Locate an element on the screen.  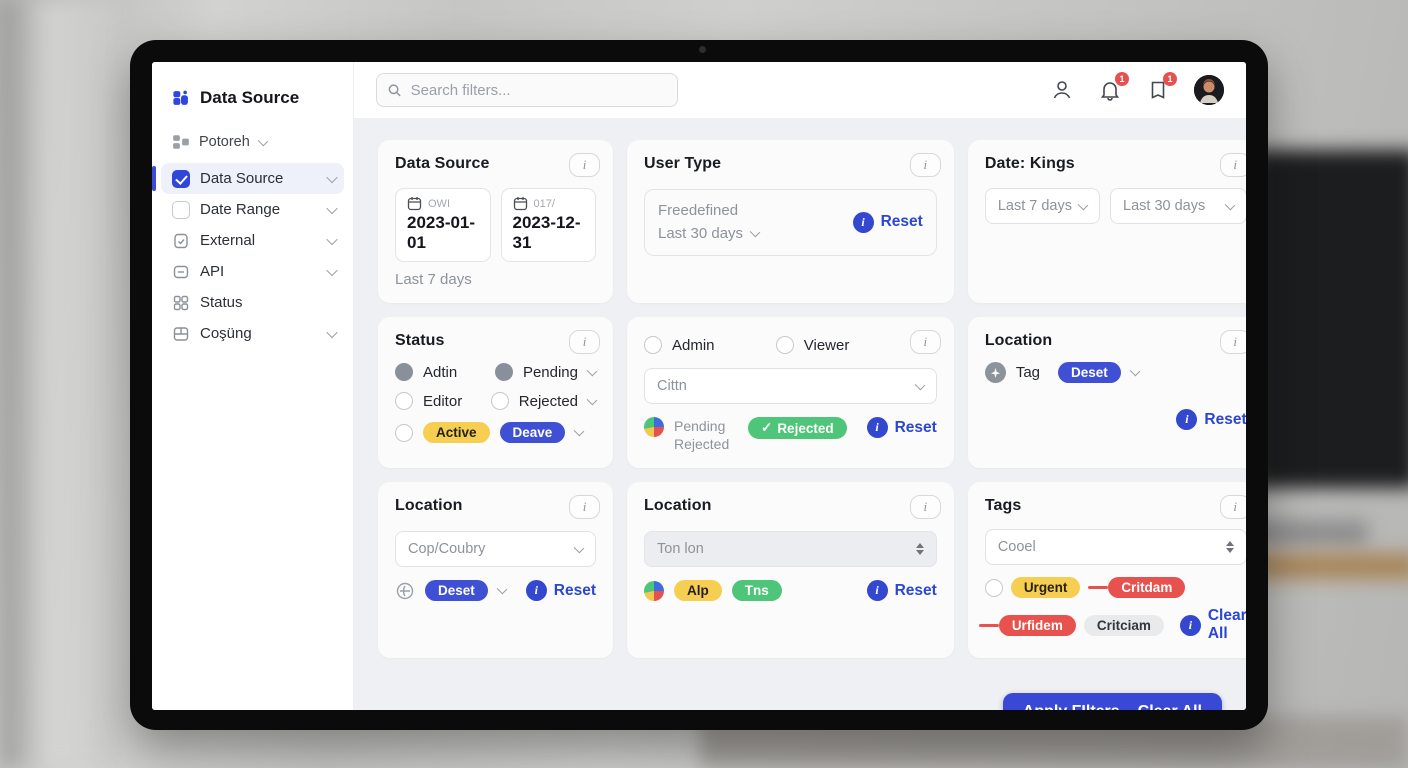
radio-urgent is located at coordinates (993, 587).